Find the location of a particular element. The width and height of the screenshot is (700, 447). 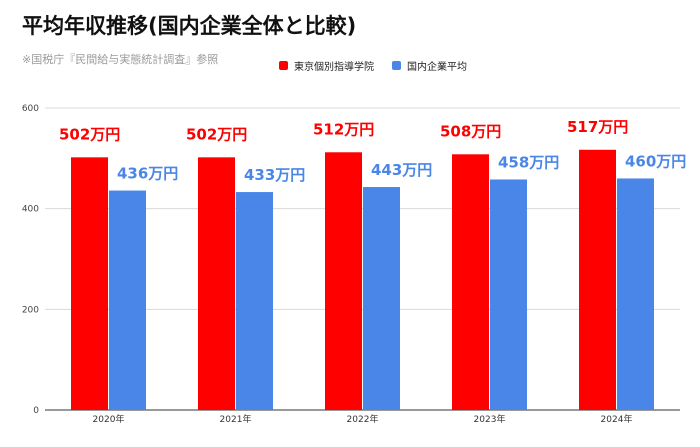

data-label-tokyo-kobetsu-0: 502万円 is located at coordinates (89, 134).